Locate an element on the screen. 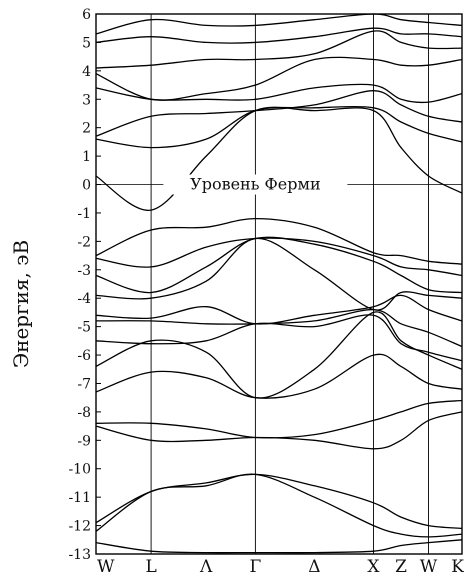  y-tick-label: -2 is located at coordinates (84, 242).